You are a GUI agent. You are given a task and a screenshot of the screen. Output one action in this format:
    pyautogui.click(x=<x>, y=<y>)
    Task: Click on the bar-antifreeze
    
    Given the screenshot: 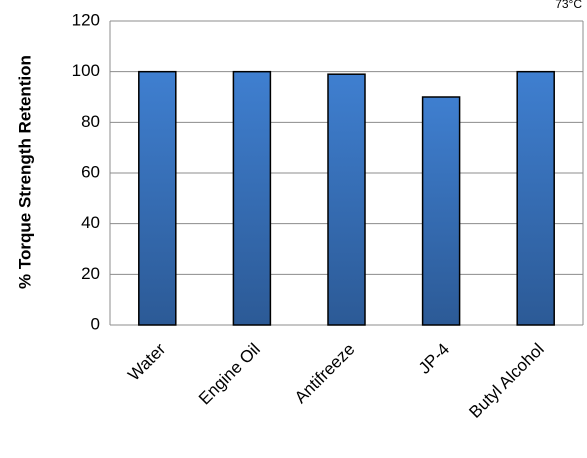 What is the action you would take?
    pyautogui.click(x=346, y=199)
    